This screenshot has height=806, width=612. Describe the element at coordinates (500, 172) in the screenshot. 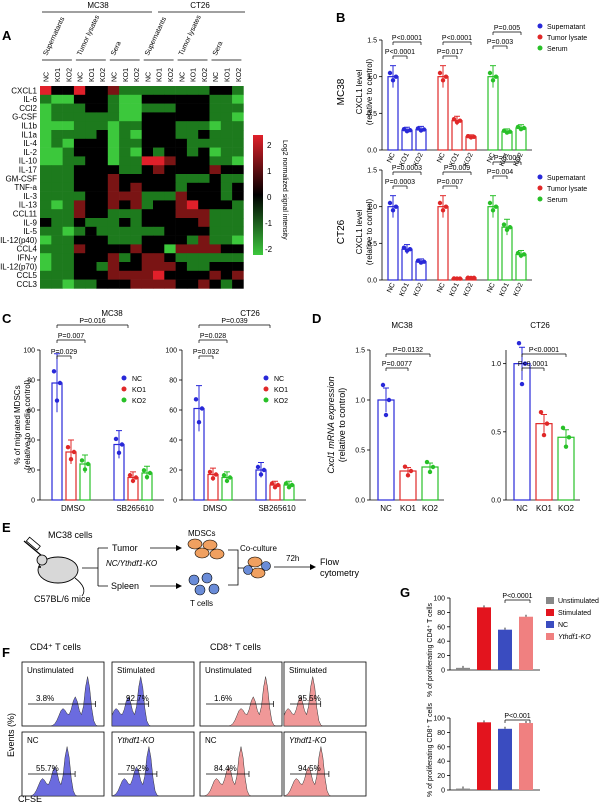

I see `b-pvalue: P=0.004` at that location.